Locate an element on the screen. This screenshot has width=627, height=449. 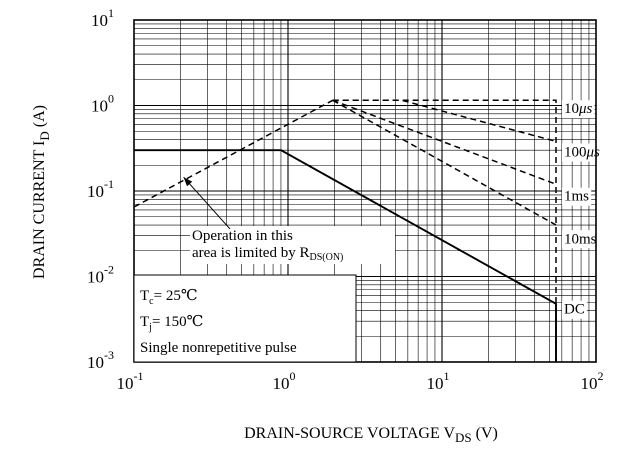
curve-label-2: 1ms is located at coordinates (576, 197).